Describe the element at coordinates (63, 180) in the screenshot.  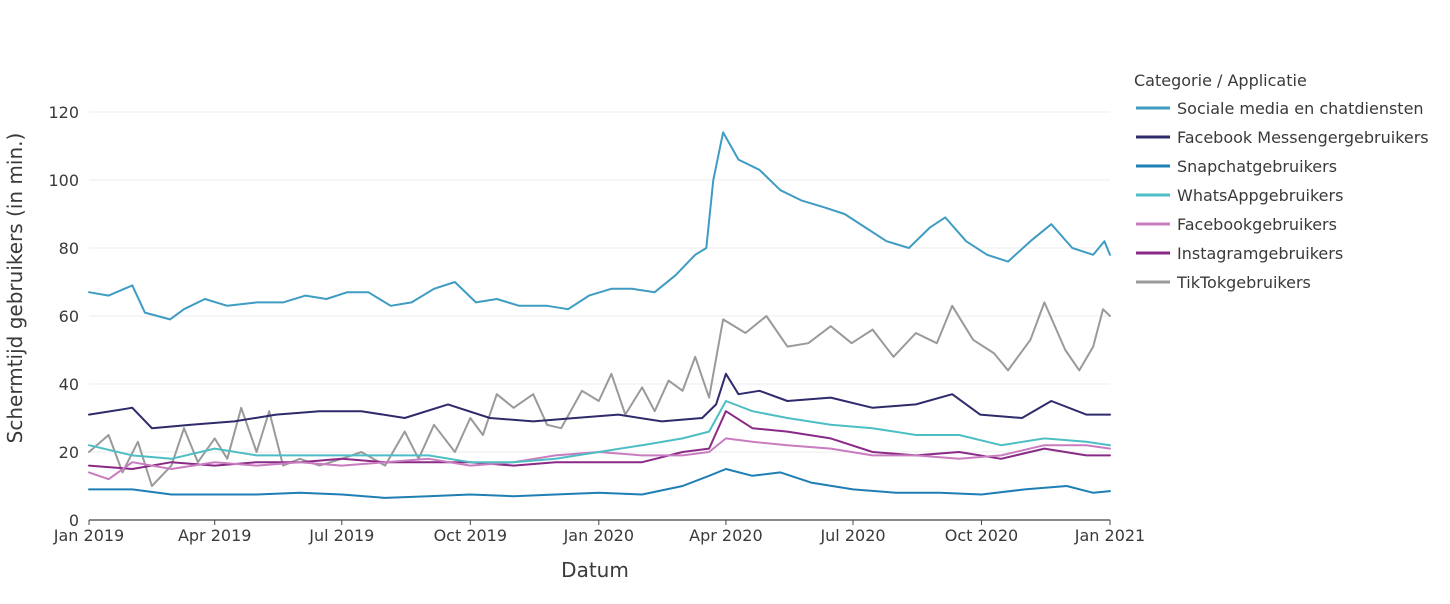
I see `y-tick-label: 100` at that location.